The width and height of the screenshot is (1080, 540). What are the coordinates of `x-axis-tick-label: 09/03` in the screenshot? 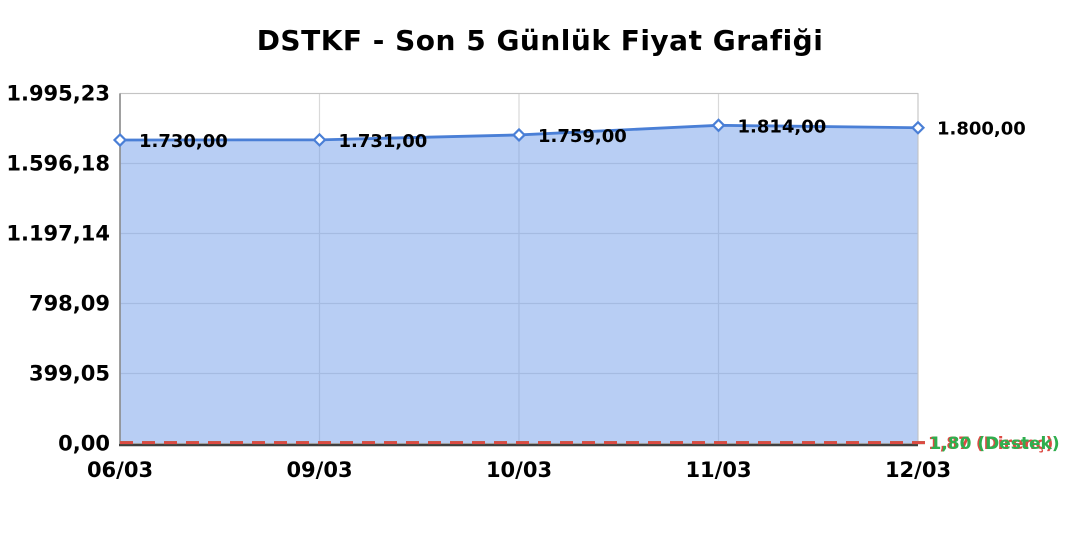 It's located at (319, 470).